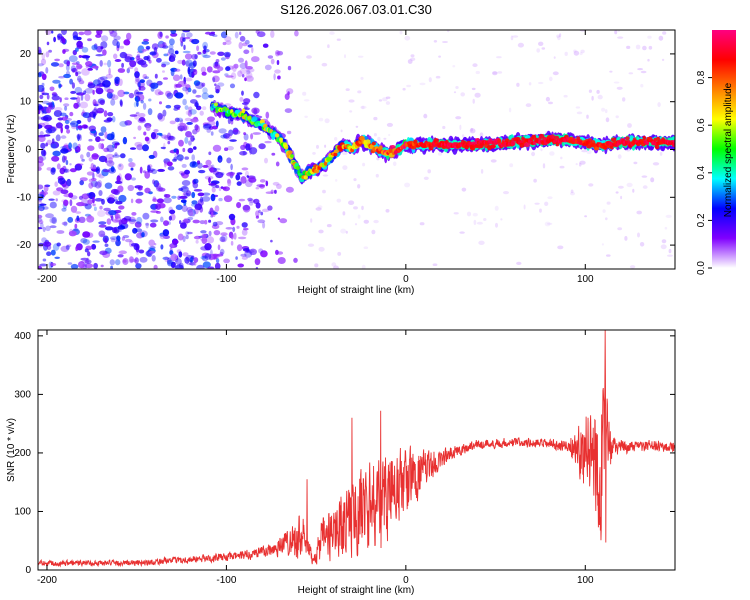  What do you see at coordinates (701, 77) in the screenshot?
I see `colorbar-tick-label: 0.8` at bounding box center [701, 77].